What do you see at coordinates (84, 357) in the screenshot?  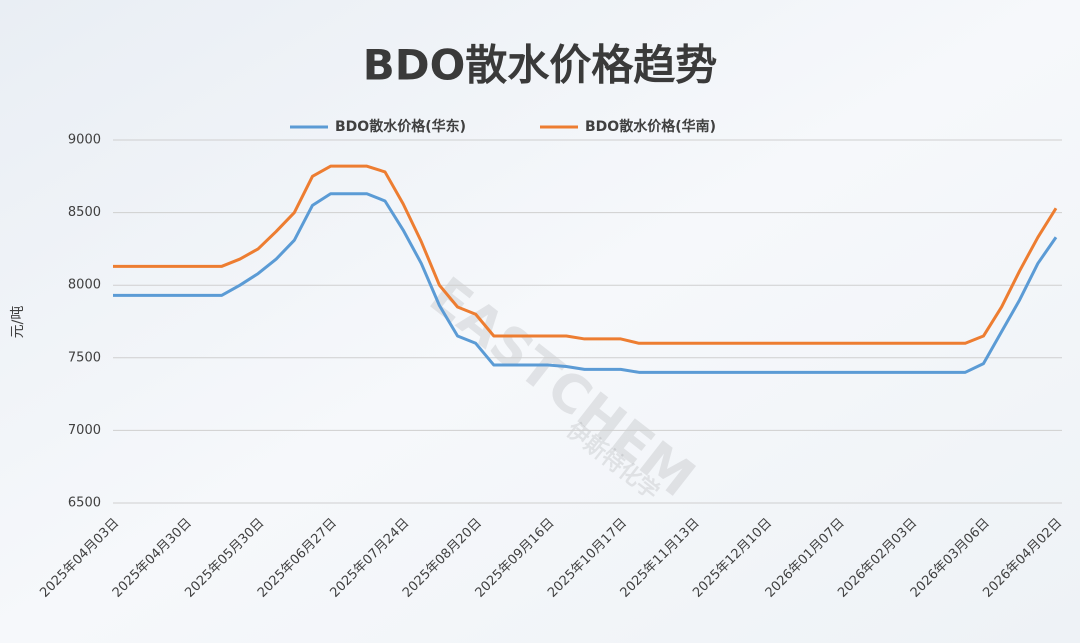 I see `y-tick-label: 7500` at bounding box center [84, 357].